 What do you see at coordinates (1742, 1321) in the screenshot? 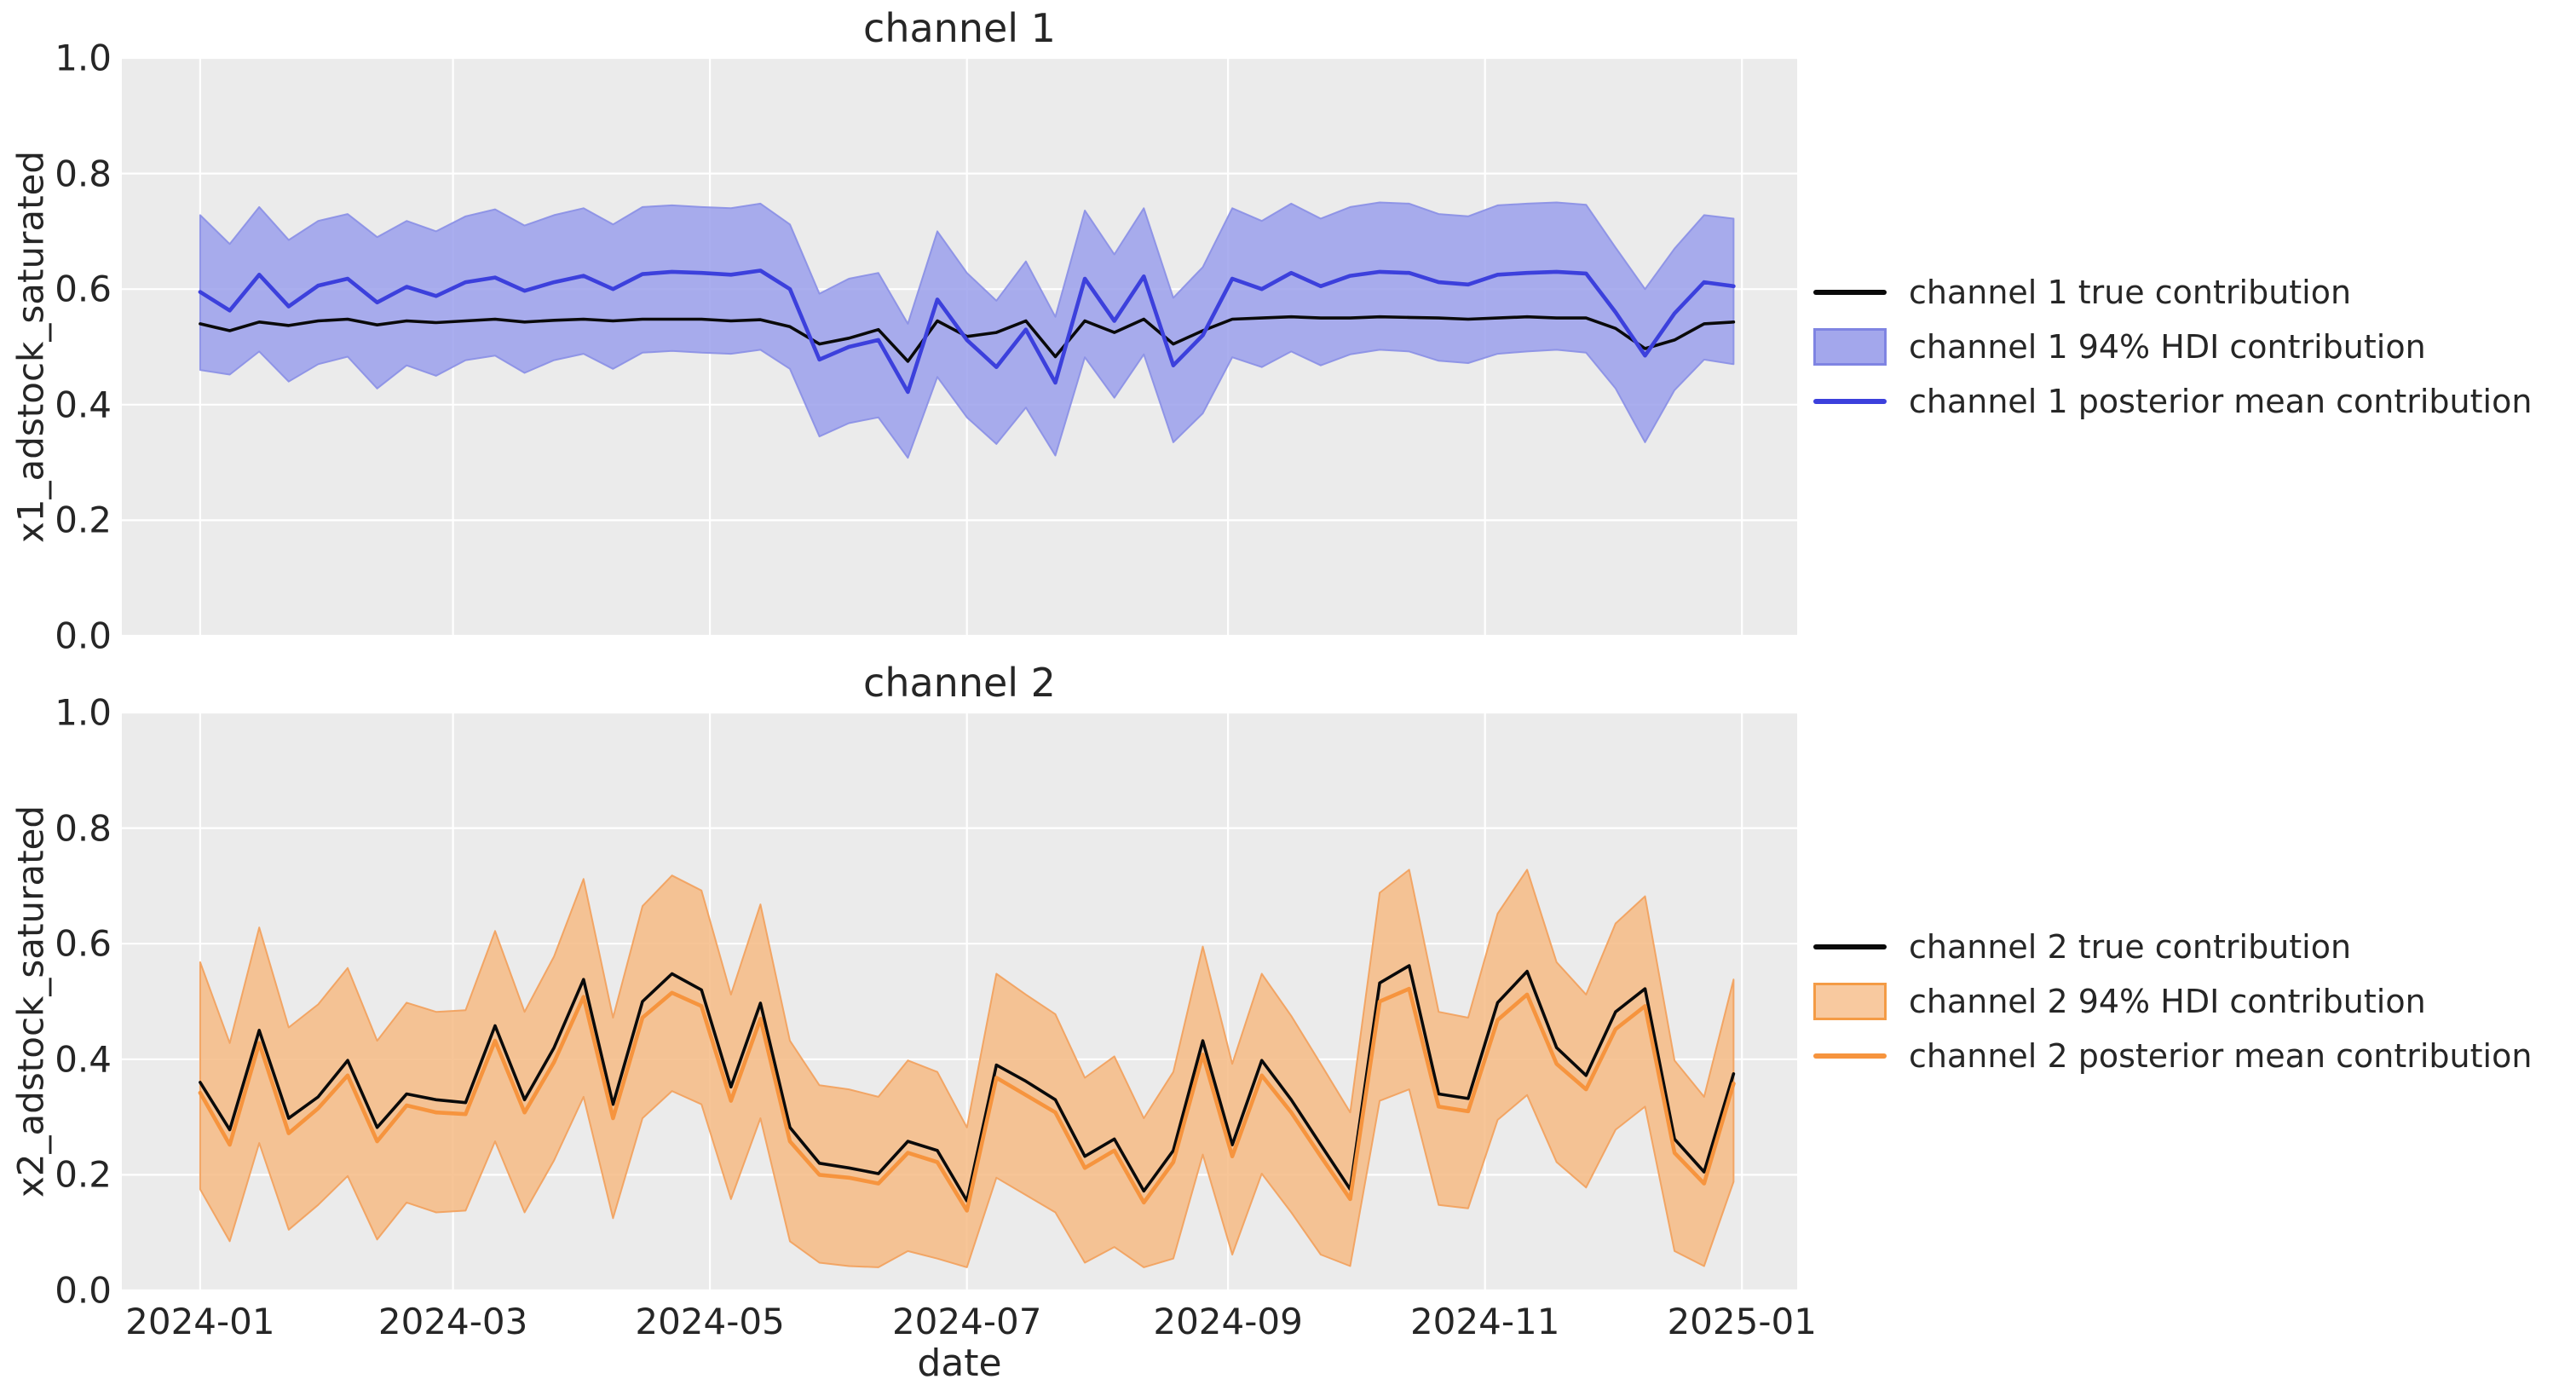
I see `x-tick-label: 2025-01` at bounding box center [1742, 1321].